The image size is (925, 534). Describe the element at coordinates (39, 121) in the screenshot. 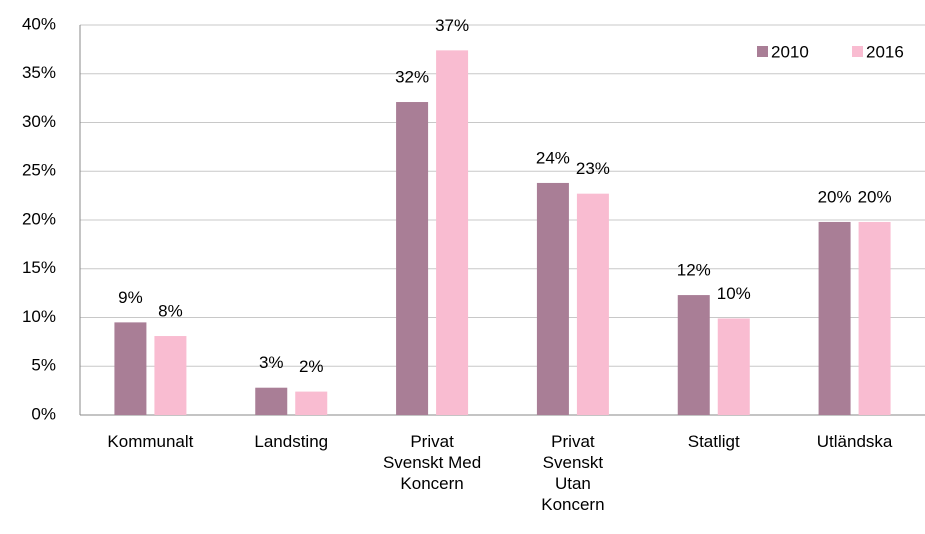

I see `y-tick-label: 30%` at that location.